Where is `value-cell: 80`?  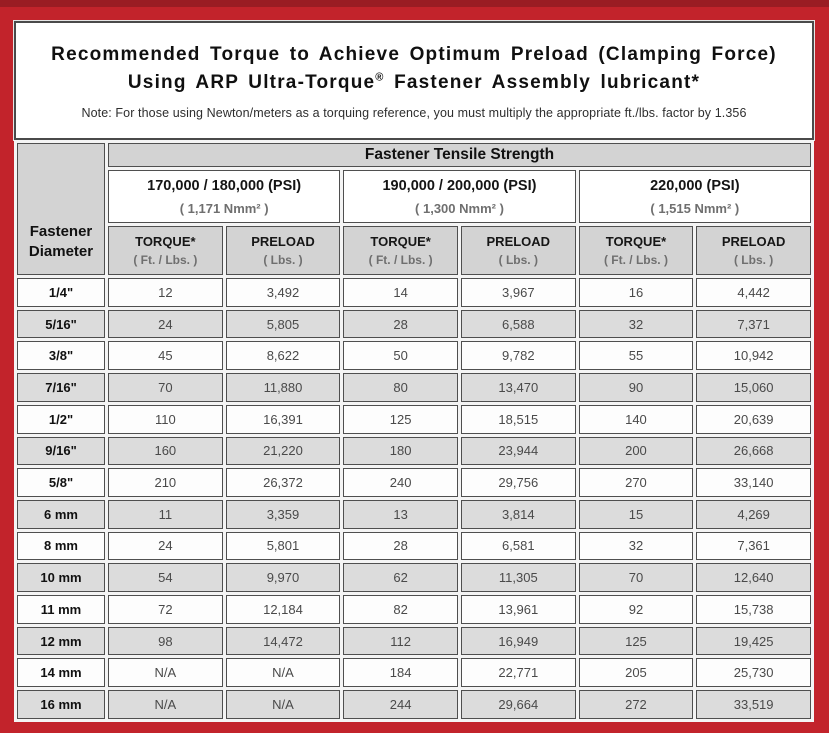 value-cell: 80 is located at coordinates (400, 387).